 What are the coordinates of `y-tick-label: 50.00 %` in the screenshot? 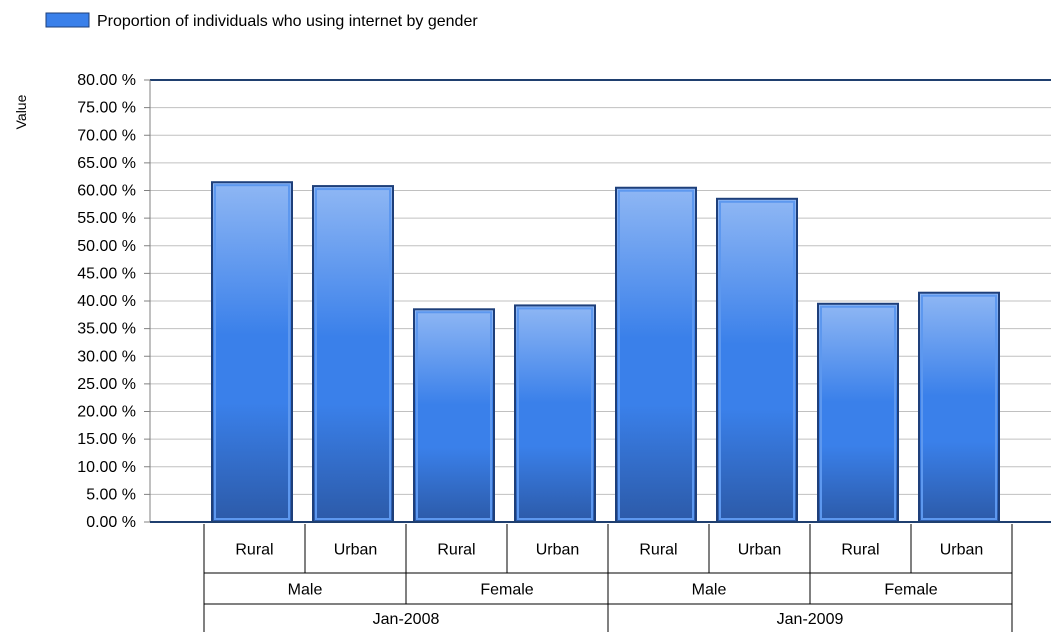 It's located at (106, 246).